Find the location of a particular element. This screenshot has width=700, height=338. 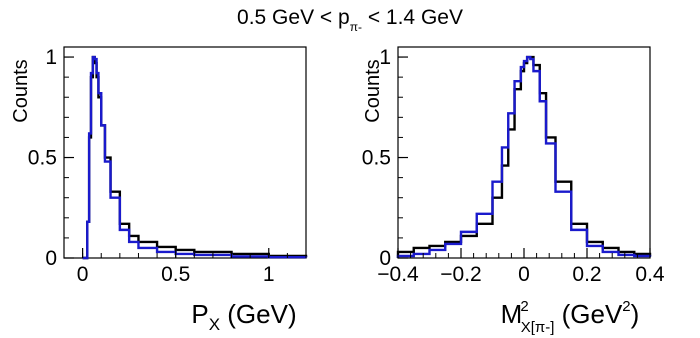

y-tick-label-right-2: 1 is located at coordinates (385, 57).